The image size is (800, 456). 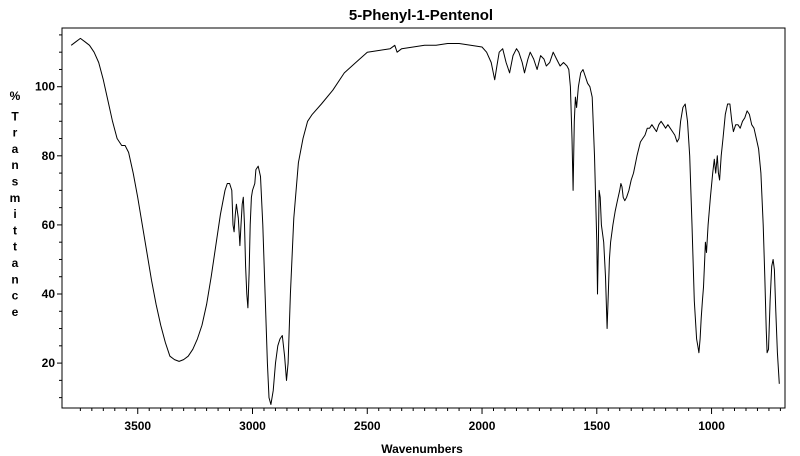 What do you see at coordinates (15, 296) in the screenshot?
I see `y-axis-label-char: c` at bounding box center [15, 296].